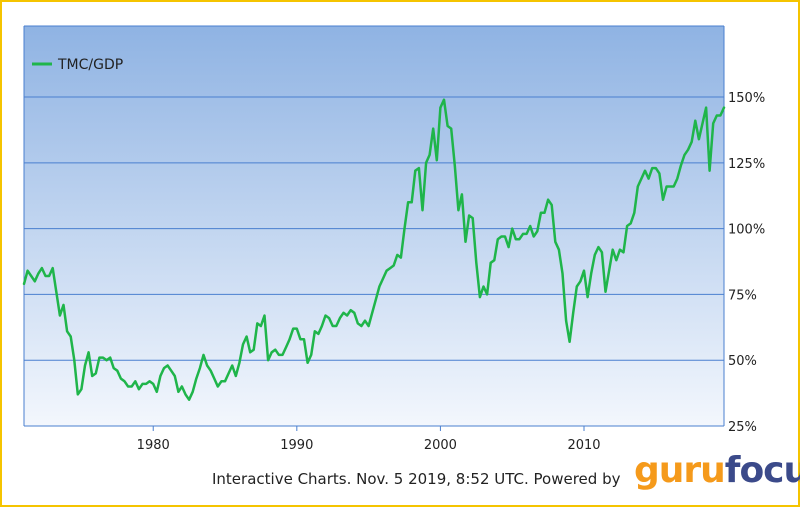 The height and width of the screenshot is (507, 800). Describe the element at coordinates (746, 230) in the screenshot. I see `y-tick-label: 100%` at that location.